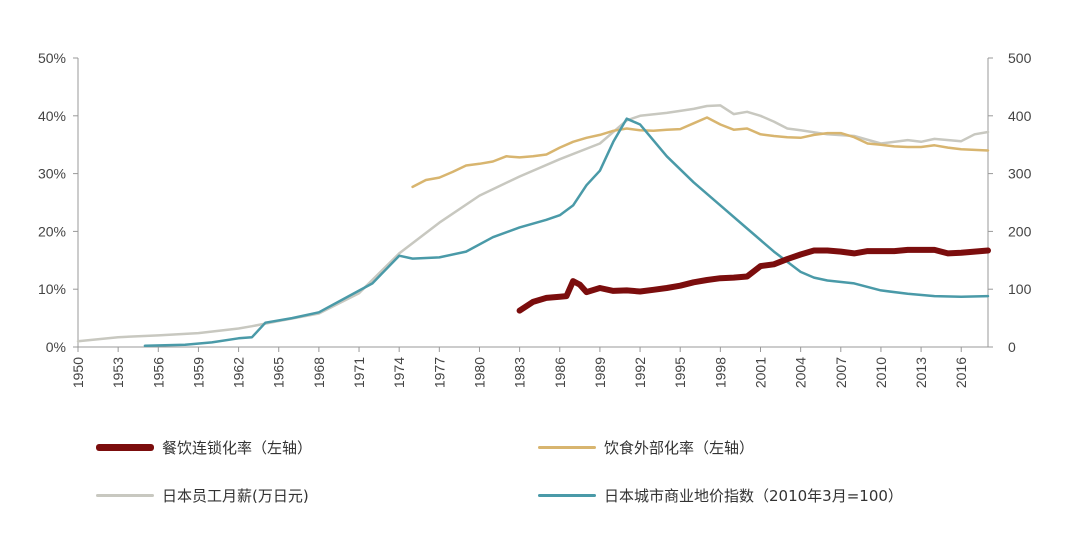 This screenshot has width=1080, height=545. What do you see at coordinates (399, 372) in the screenshot?
I see `x-tick-label: 1974` at bounding box center [399, 372].